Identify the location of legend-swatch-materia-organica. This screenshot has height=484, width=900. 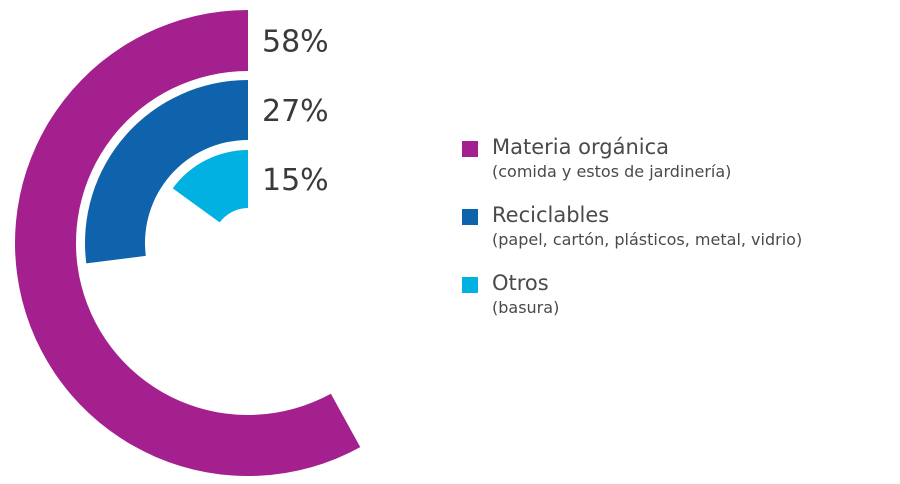
(470, 149).